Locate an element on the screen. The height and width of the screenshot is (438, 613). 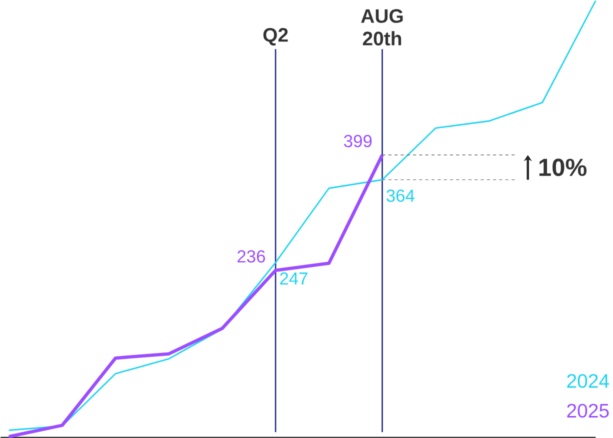
data-label: 236 is located at coordinates (251, 256).